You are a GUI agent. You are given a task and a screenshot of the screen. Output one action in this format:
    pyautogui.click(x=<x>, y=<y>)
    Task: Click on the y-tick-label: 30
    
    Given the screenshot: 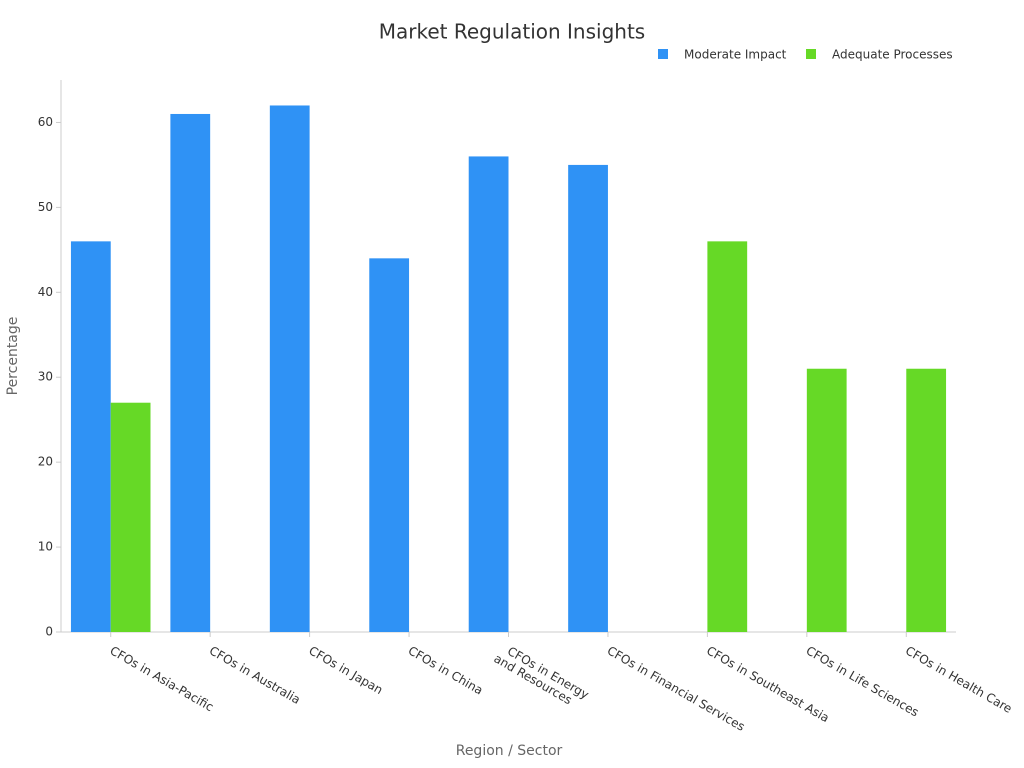 What is the action you would take?
    pyautogui.click(x=45, y=377)
    